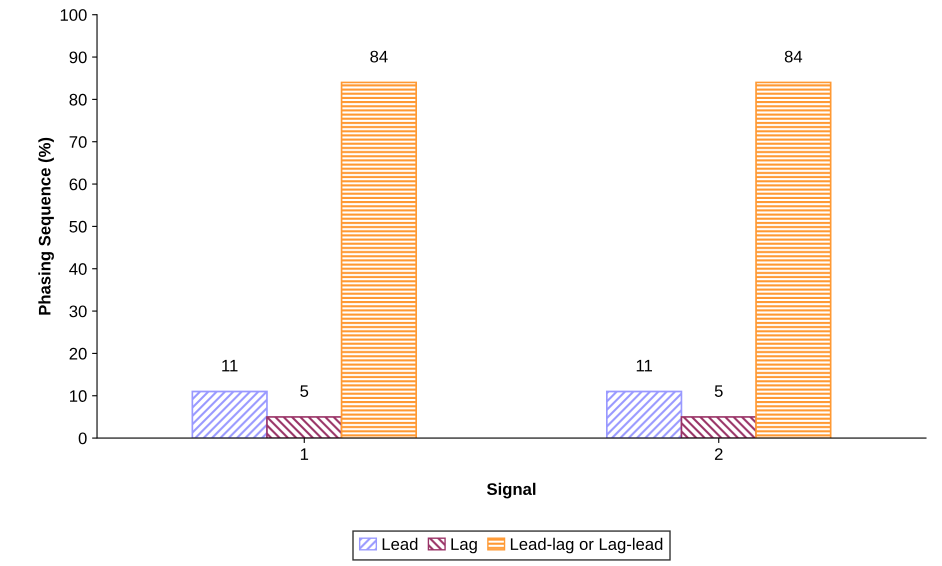 Image resolution: width=942 pixels, height=566 pixels. Describe the element at coordinates (511, 490) in the screenshot. I see `x-axis-title: Signal` at that location.